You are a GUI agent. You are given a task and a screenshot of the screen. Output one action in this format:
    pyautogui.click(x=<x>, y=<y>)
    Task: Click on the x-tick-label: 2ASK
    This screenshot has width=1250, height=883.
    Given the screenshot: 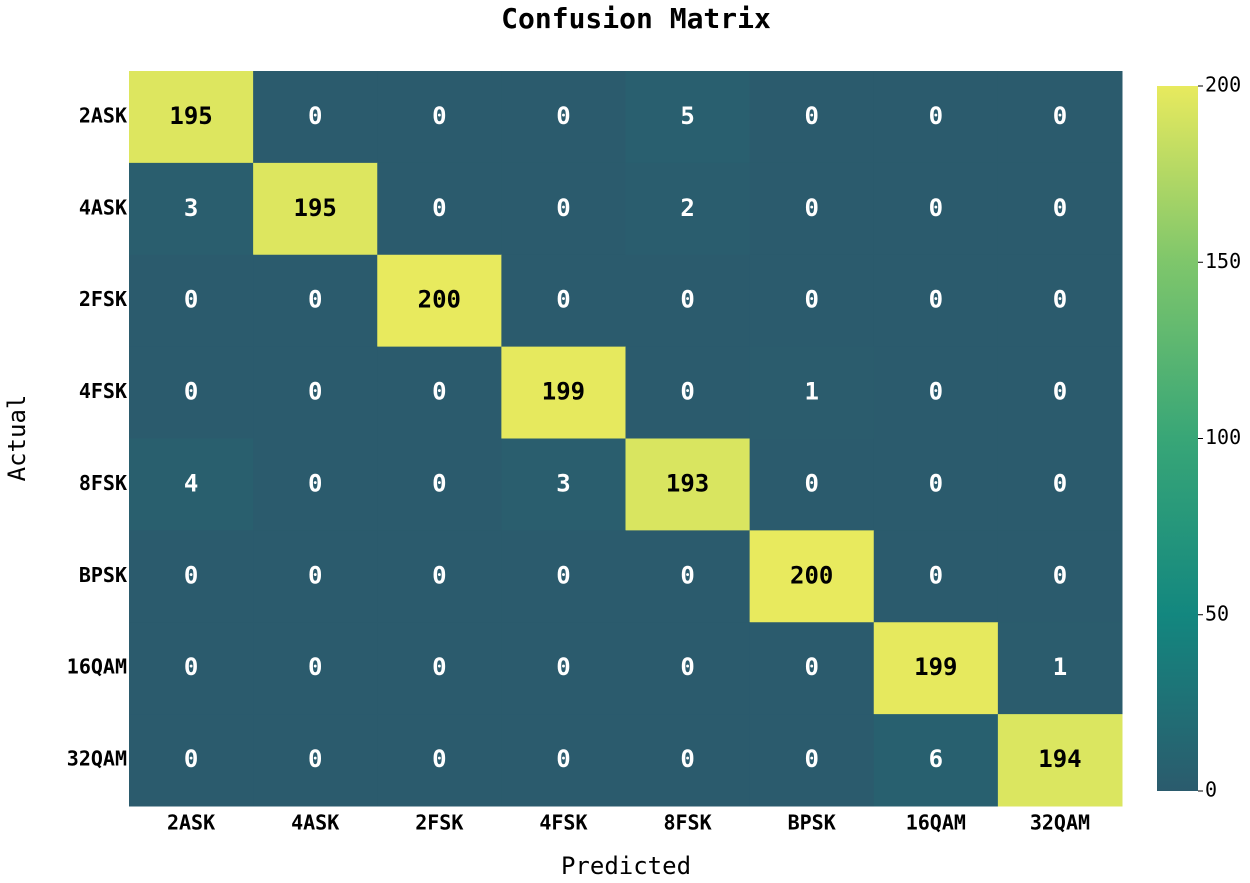 What is the action you would take?
    pyautogui.click(x=191, y=823)
    